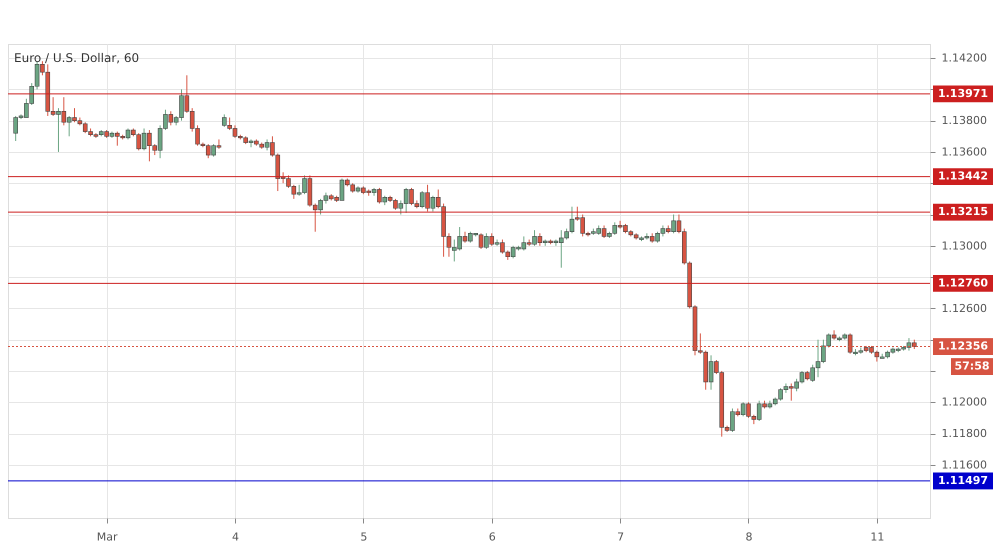  I want to click on x-tick-label: 8, so click(748, 537).